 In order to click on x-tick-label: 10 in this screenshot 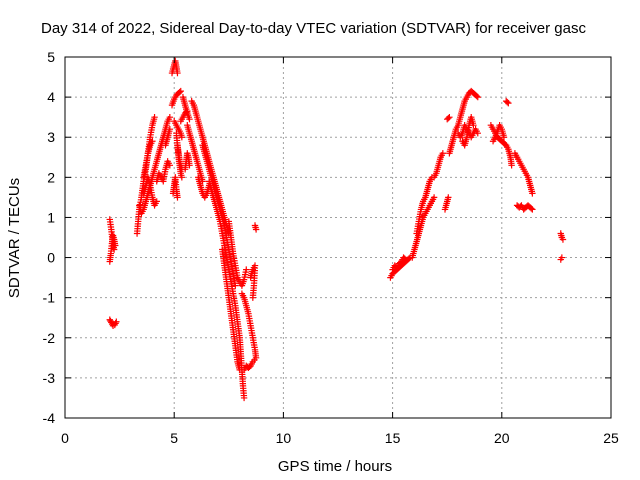, I will do `click(284, 438)`.